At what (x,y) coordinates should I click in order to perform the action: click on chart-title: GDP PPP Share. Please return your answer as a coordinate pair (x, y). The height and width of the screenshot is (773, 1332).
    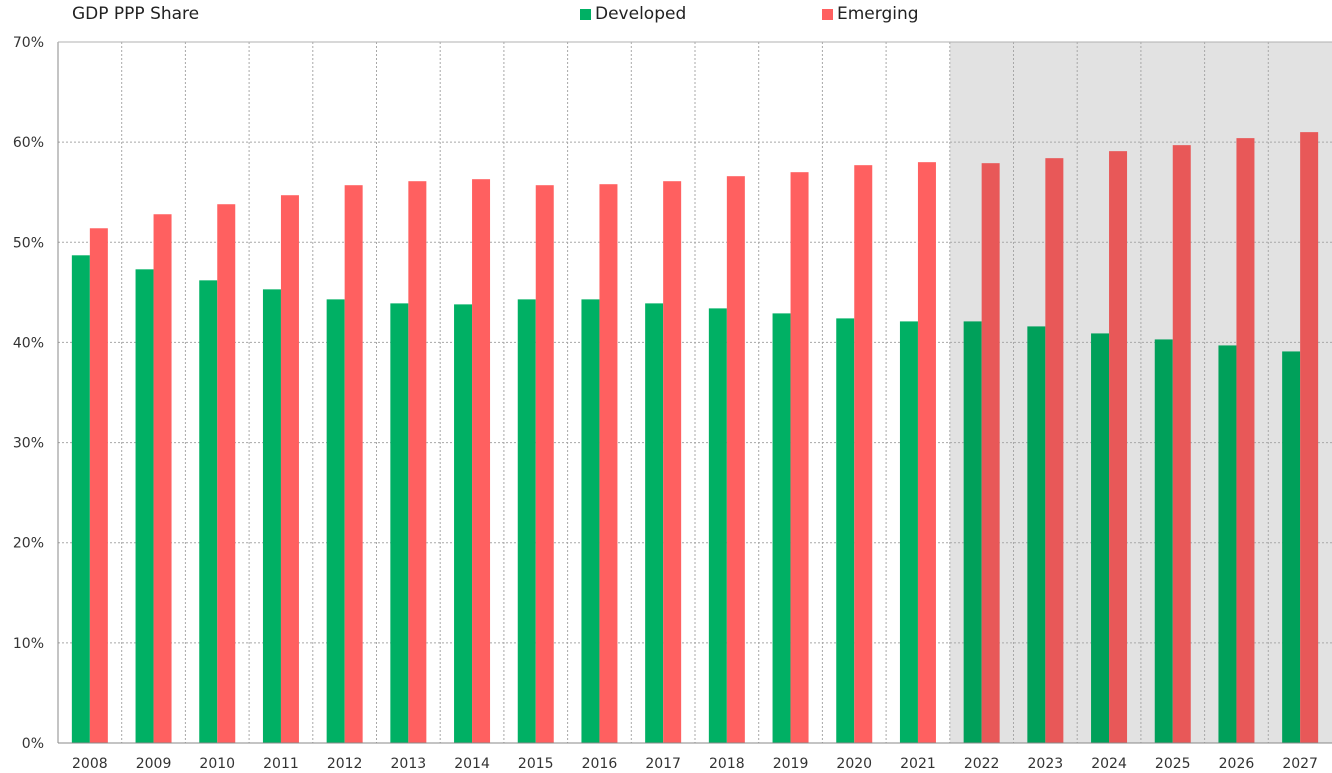
    Looking at the image, I should click on (136, 14).